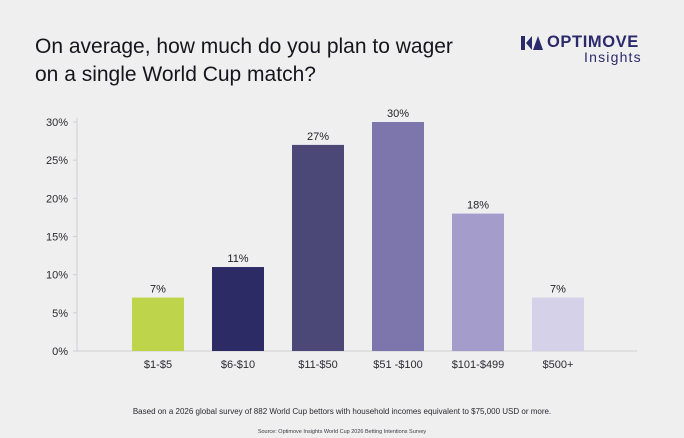  What do you see at coordinates (532, 43) in the screenshot?
I see `optimove-logo-icon` at bounding box center [532, 43].